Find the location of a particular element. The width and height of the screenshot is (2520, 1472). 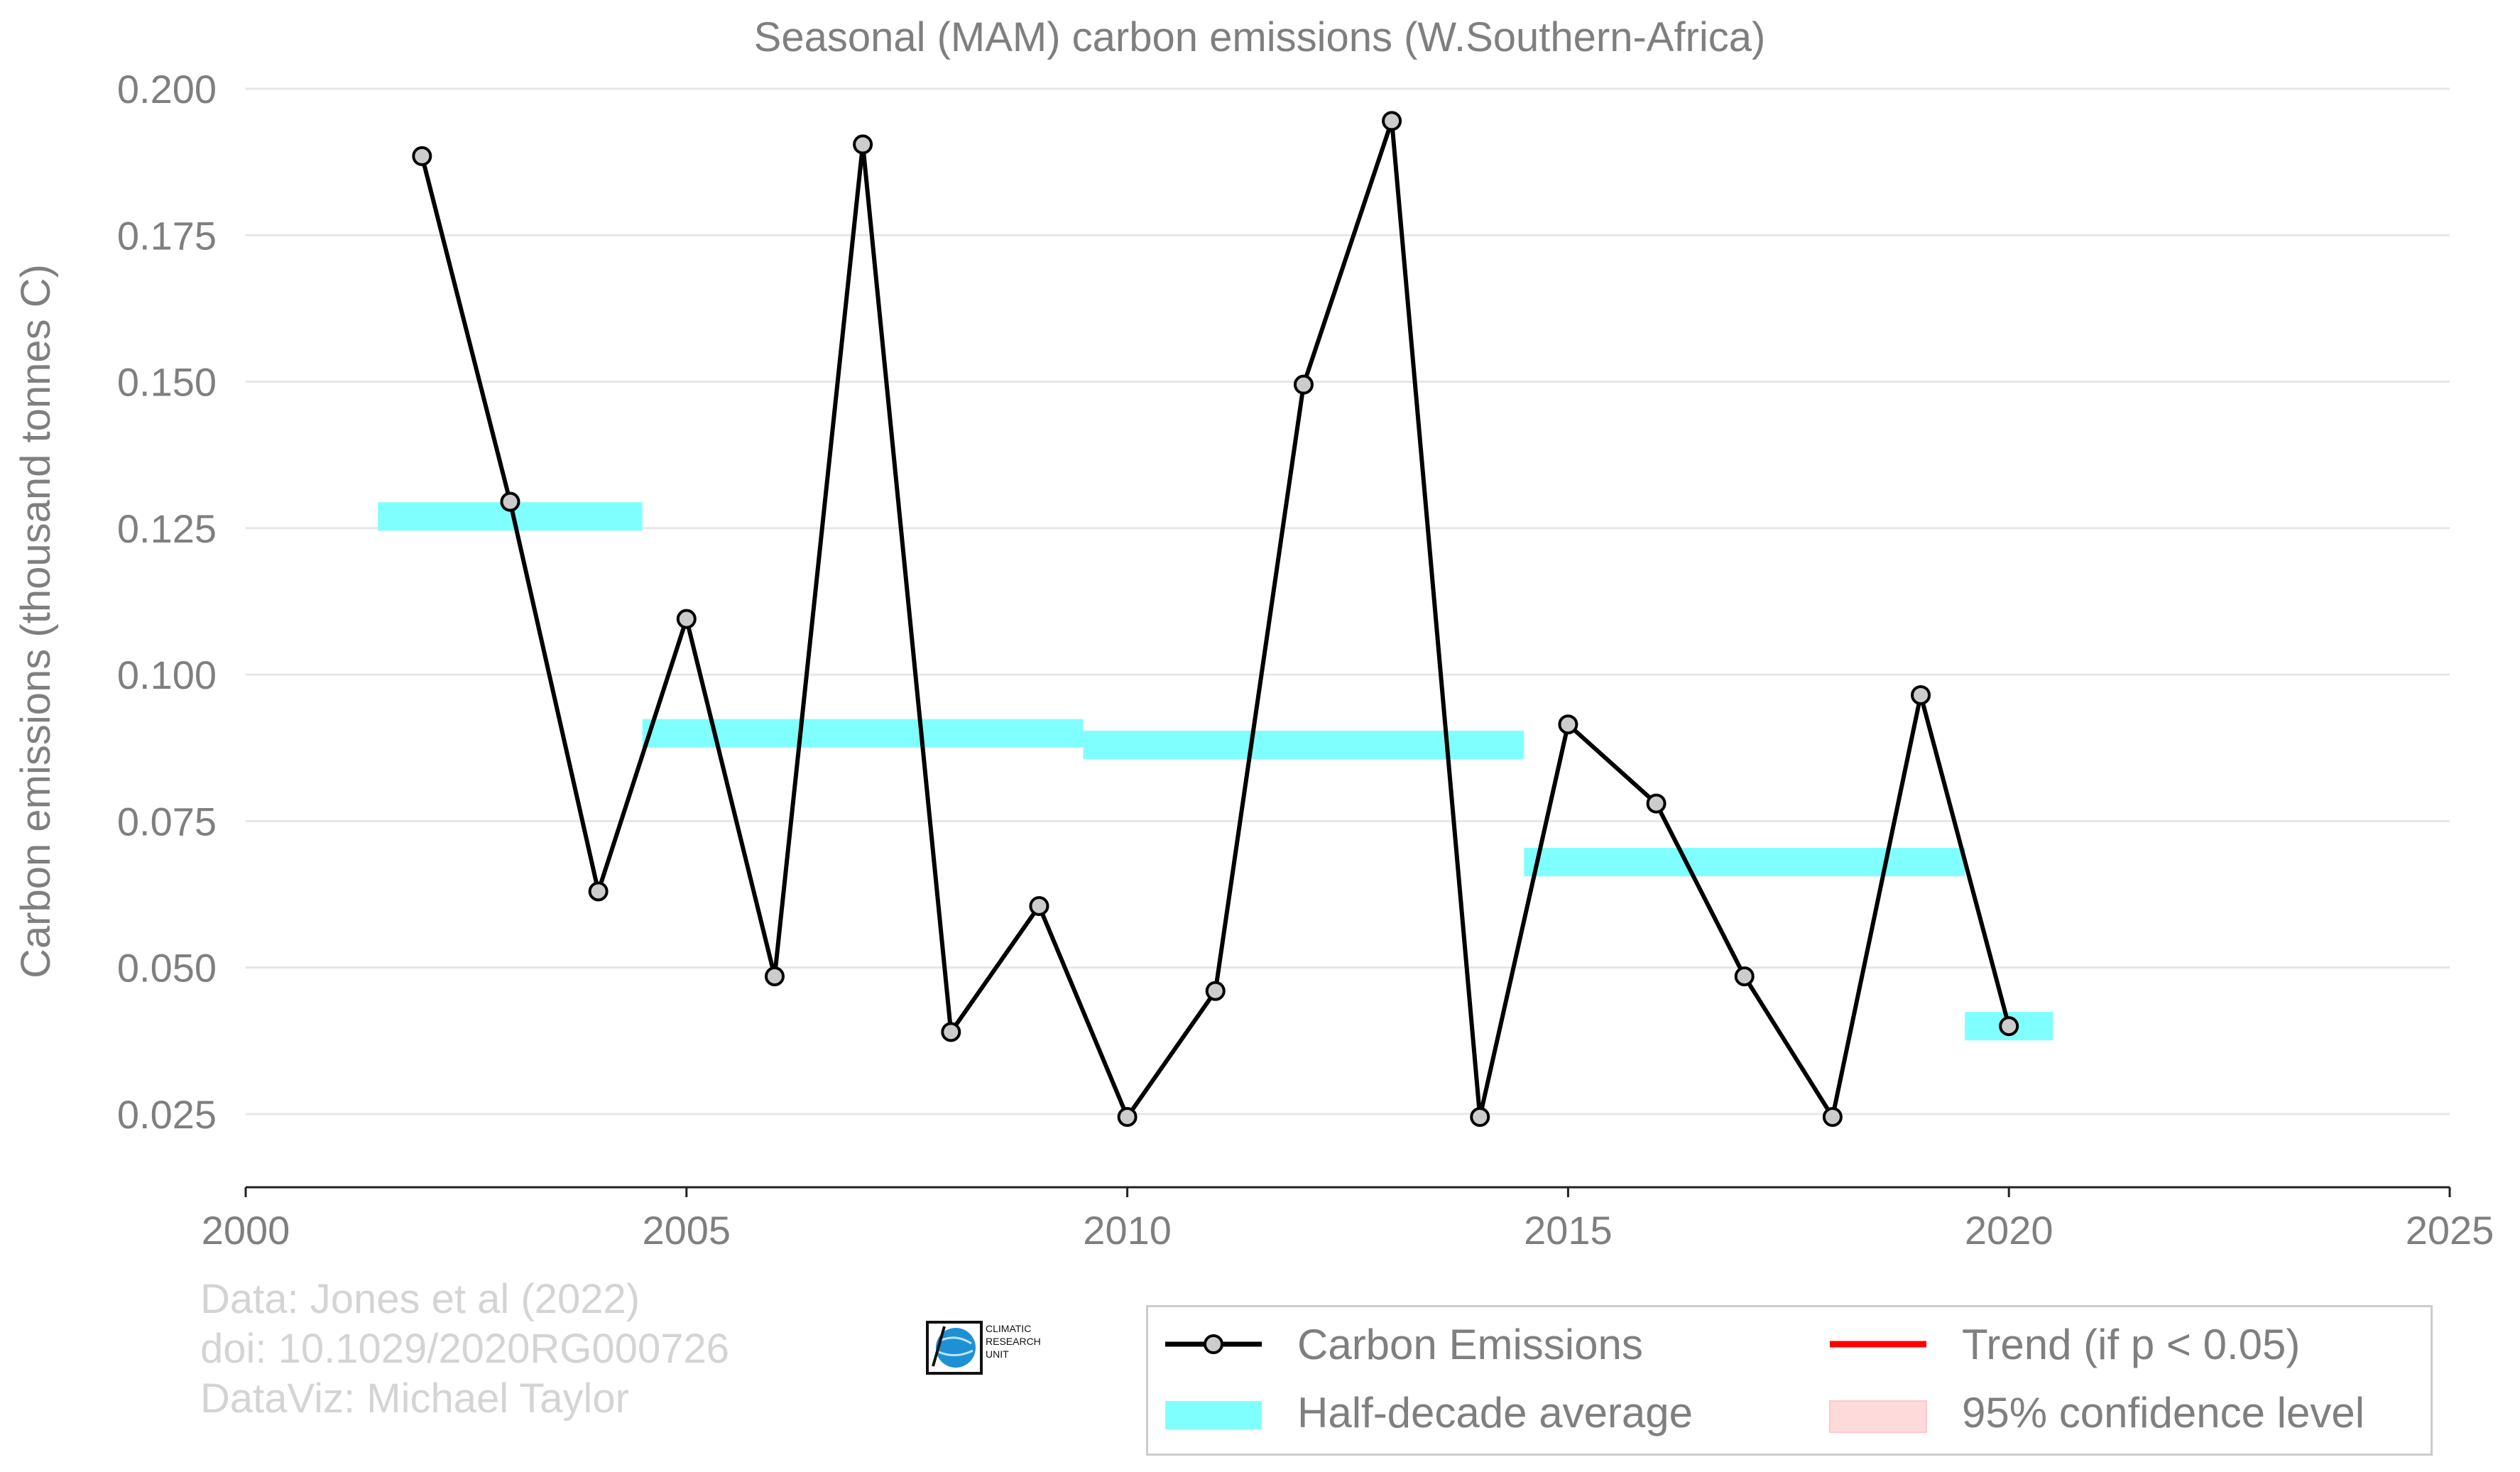

y-tick-label: 0.150 is located at coordinates (167, 383).